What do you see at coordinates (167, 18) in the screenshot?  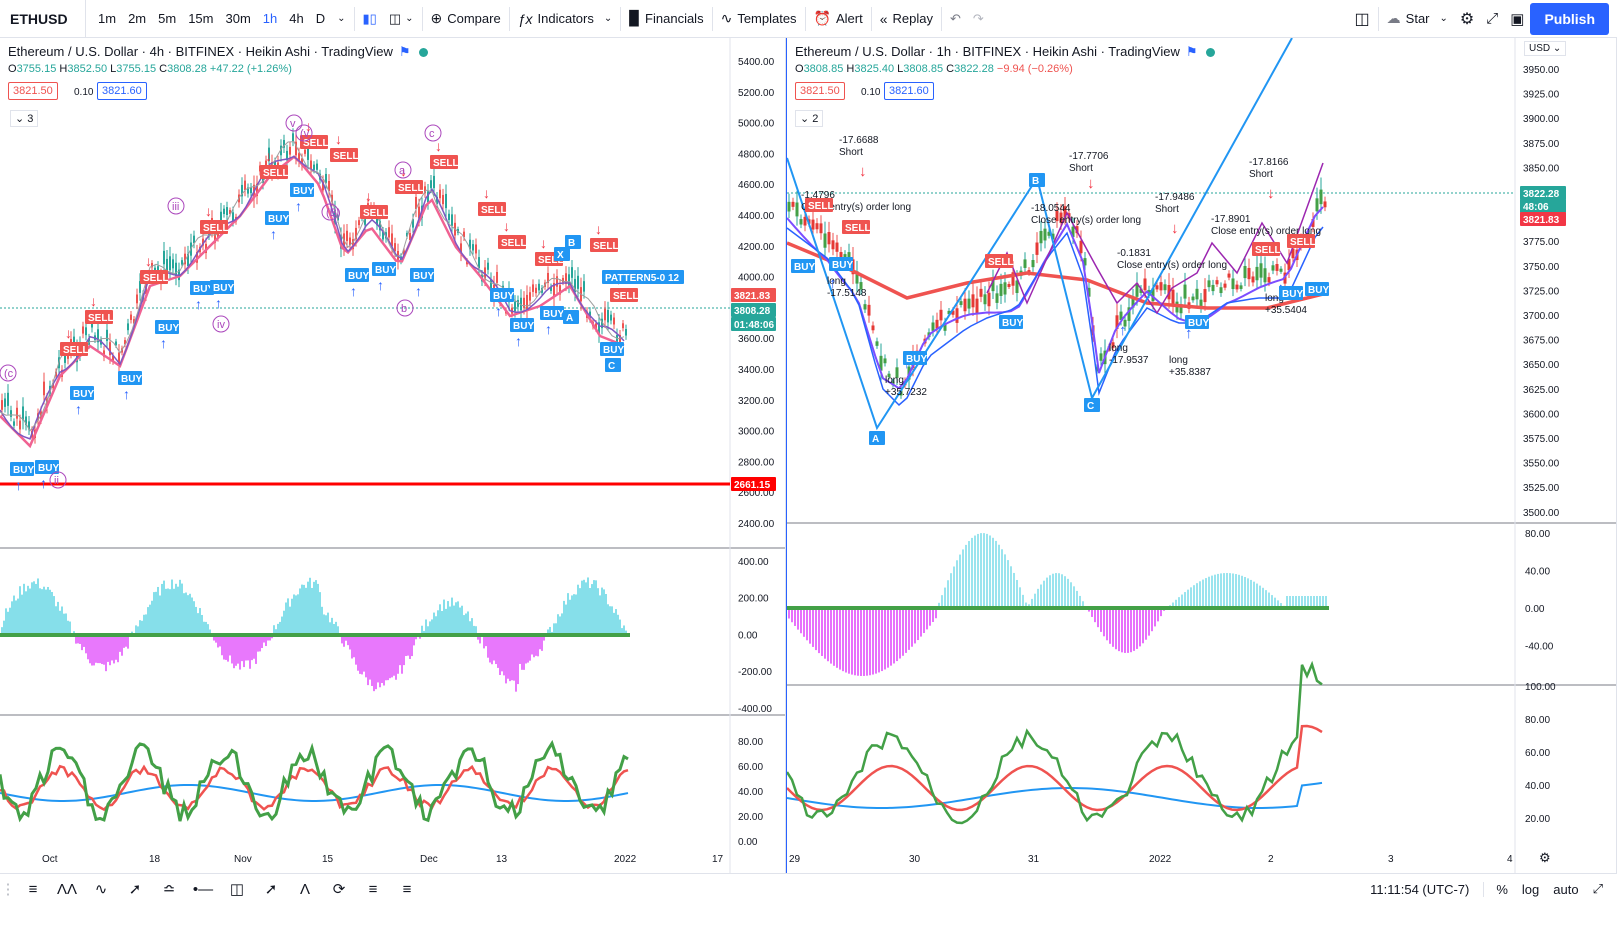 I see `interval-5m: 5m` at bounding box center [167, 18].